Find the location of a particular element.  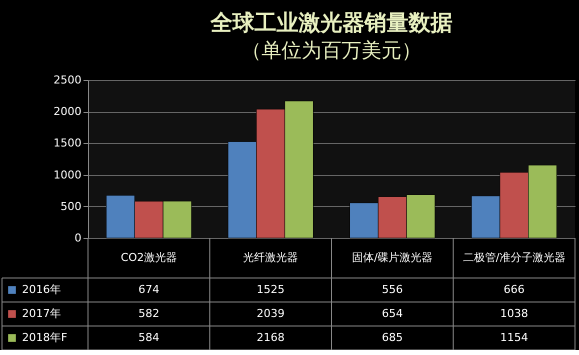

data-label: 1038 is located at coordinates (514, 313).